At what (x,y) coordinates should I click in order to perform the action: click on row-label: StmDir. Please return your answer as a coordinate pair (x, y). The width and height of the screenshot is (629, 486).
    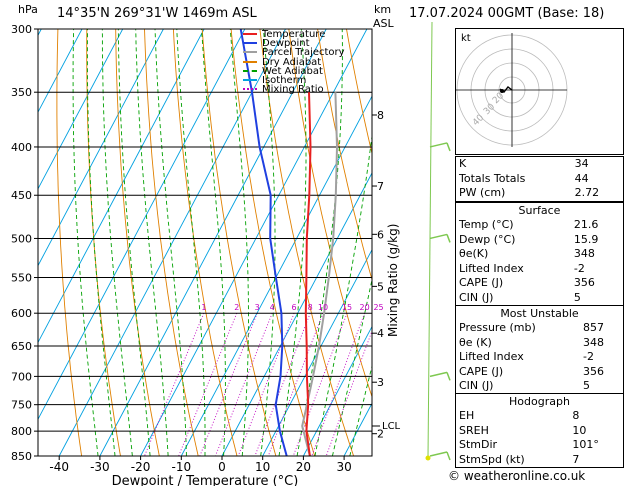
    Looking at the image, I should click on (478, 445).